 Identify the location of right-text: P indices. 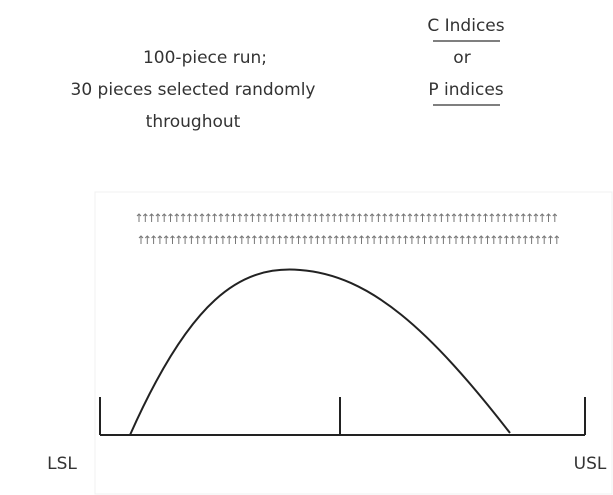
(465, 90).